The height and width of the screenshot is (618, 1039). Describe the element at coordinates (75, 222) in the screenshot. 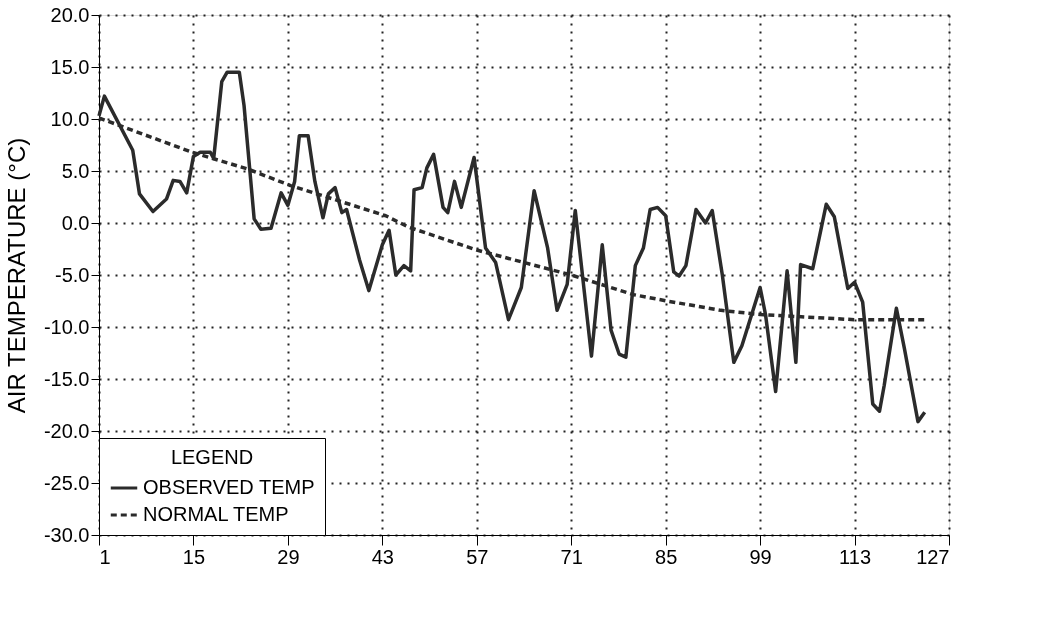

I see `y-tick-label: 0.0` at that location.